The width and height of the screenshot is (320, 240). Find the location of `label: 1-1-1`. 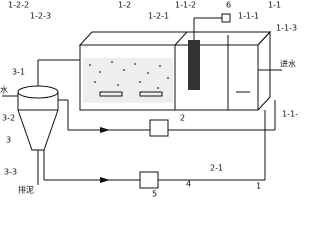

label: 1-1-1 is located at coordinates (248, 16).